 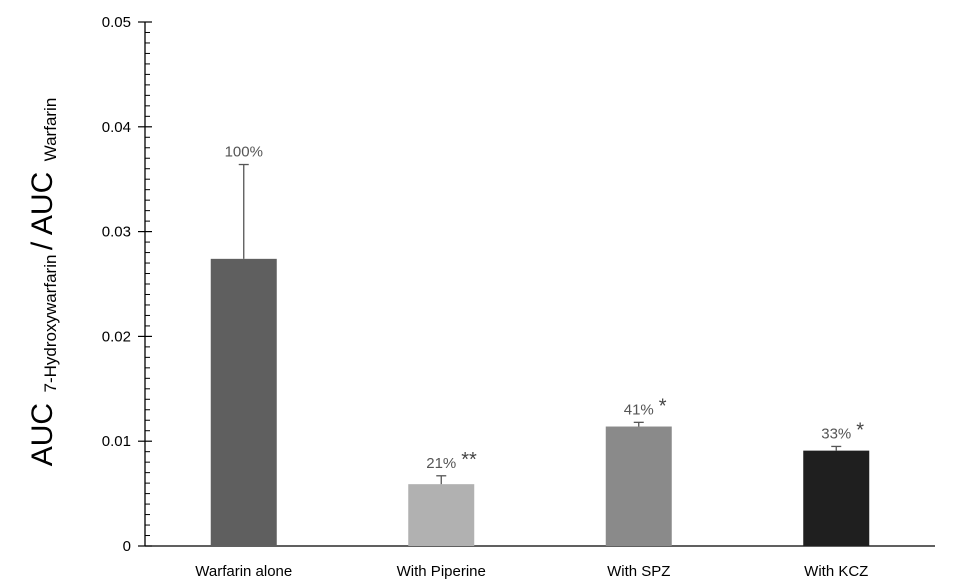 What do you see at coordinates (116, 22) in the screenshot?
I see `y-tick-label: 0.05` at bounding box center [116, 22].